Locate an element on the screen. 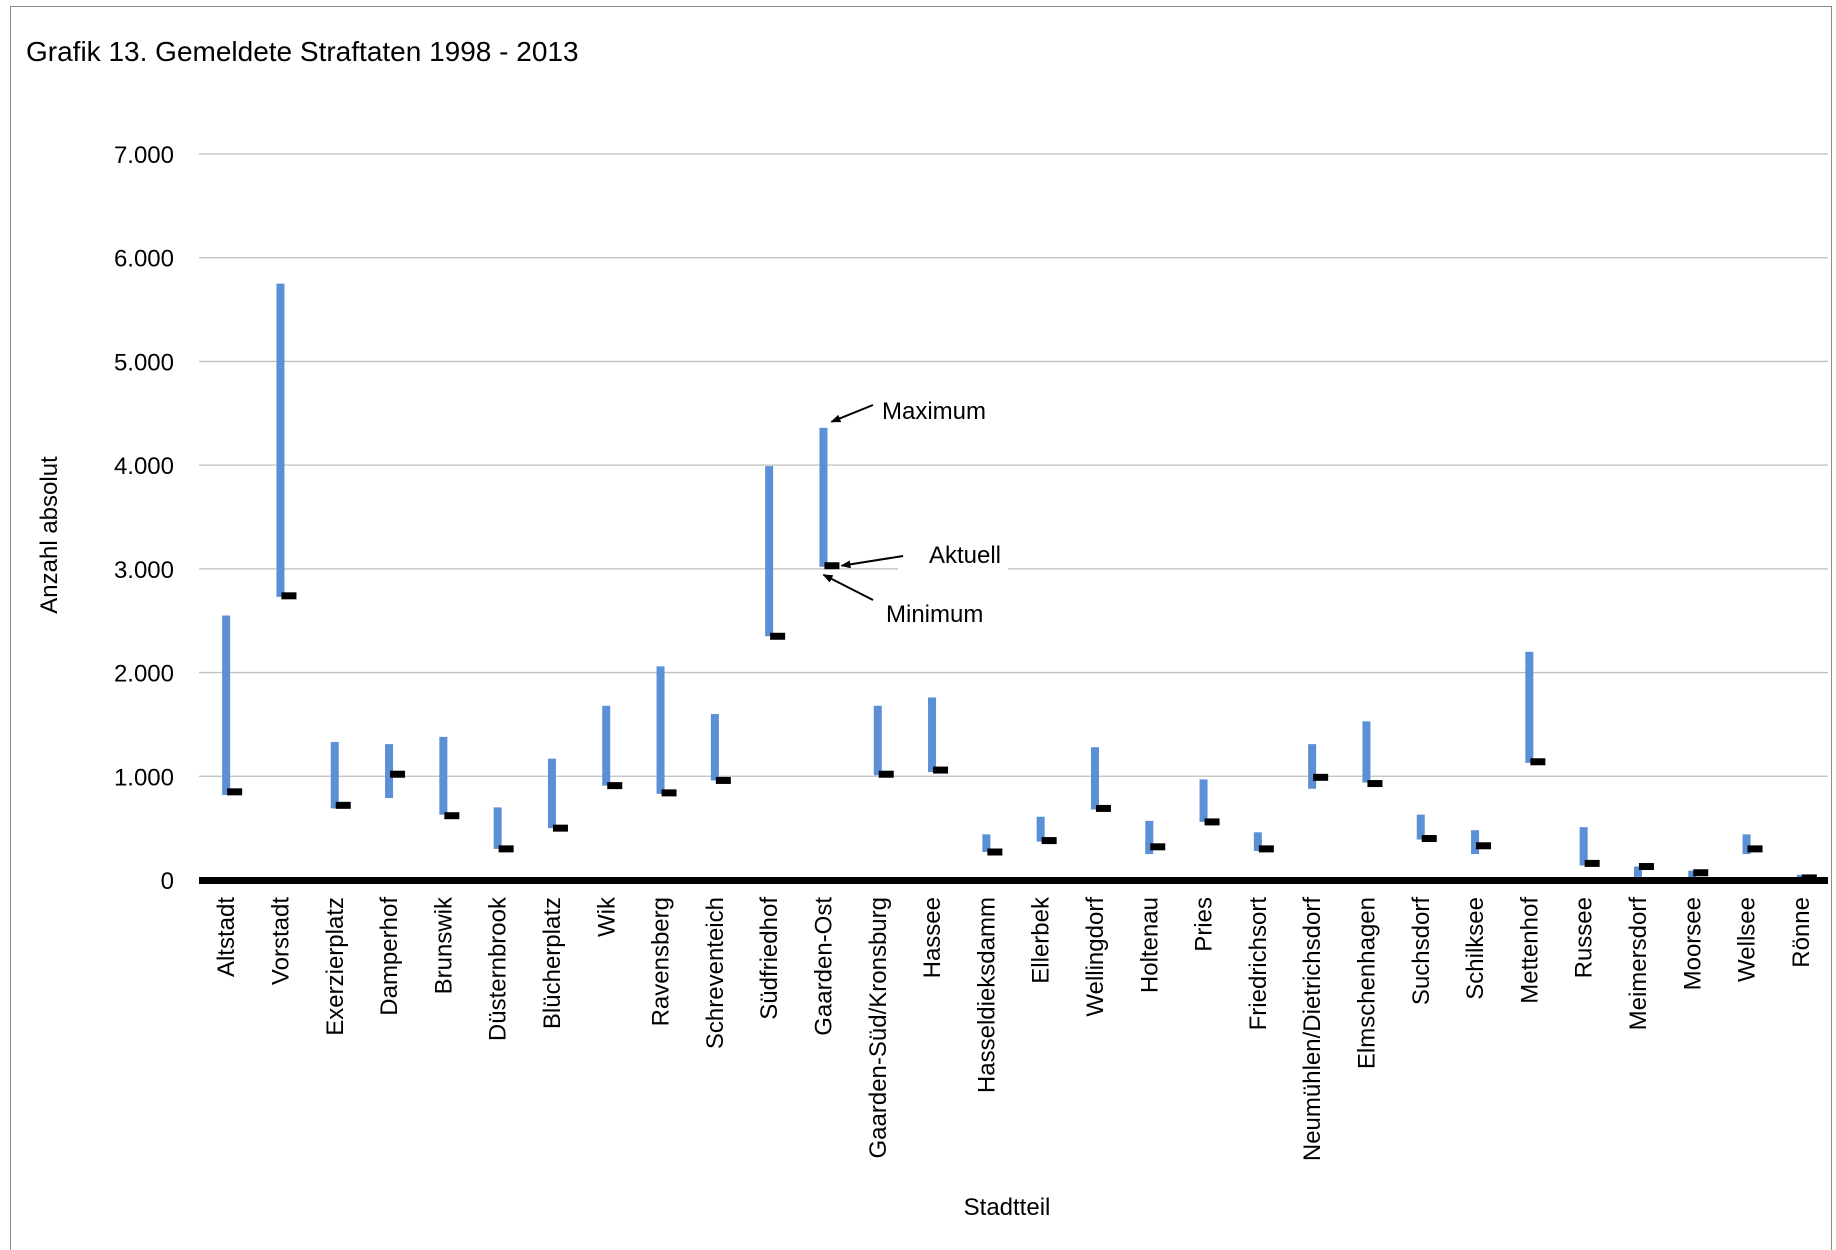 Image resolution: width=1836 pixels, height=1250 pixels. x-tick-label: Exerzierplatz is located at coordinates (335, 966).